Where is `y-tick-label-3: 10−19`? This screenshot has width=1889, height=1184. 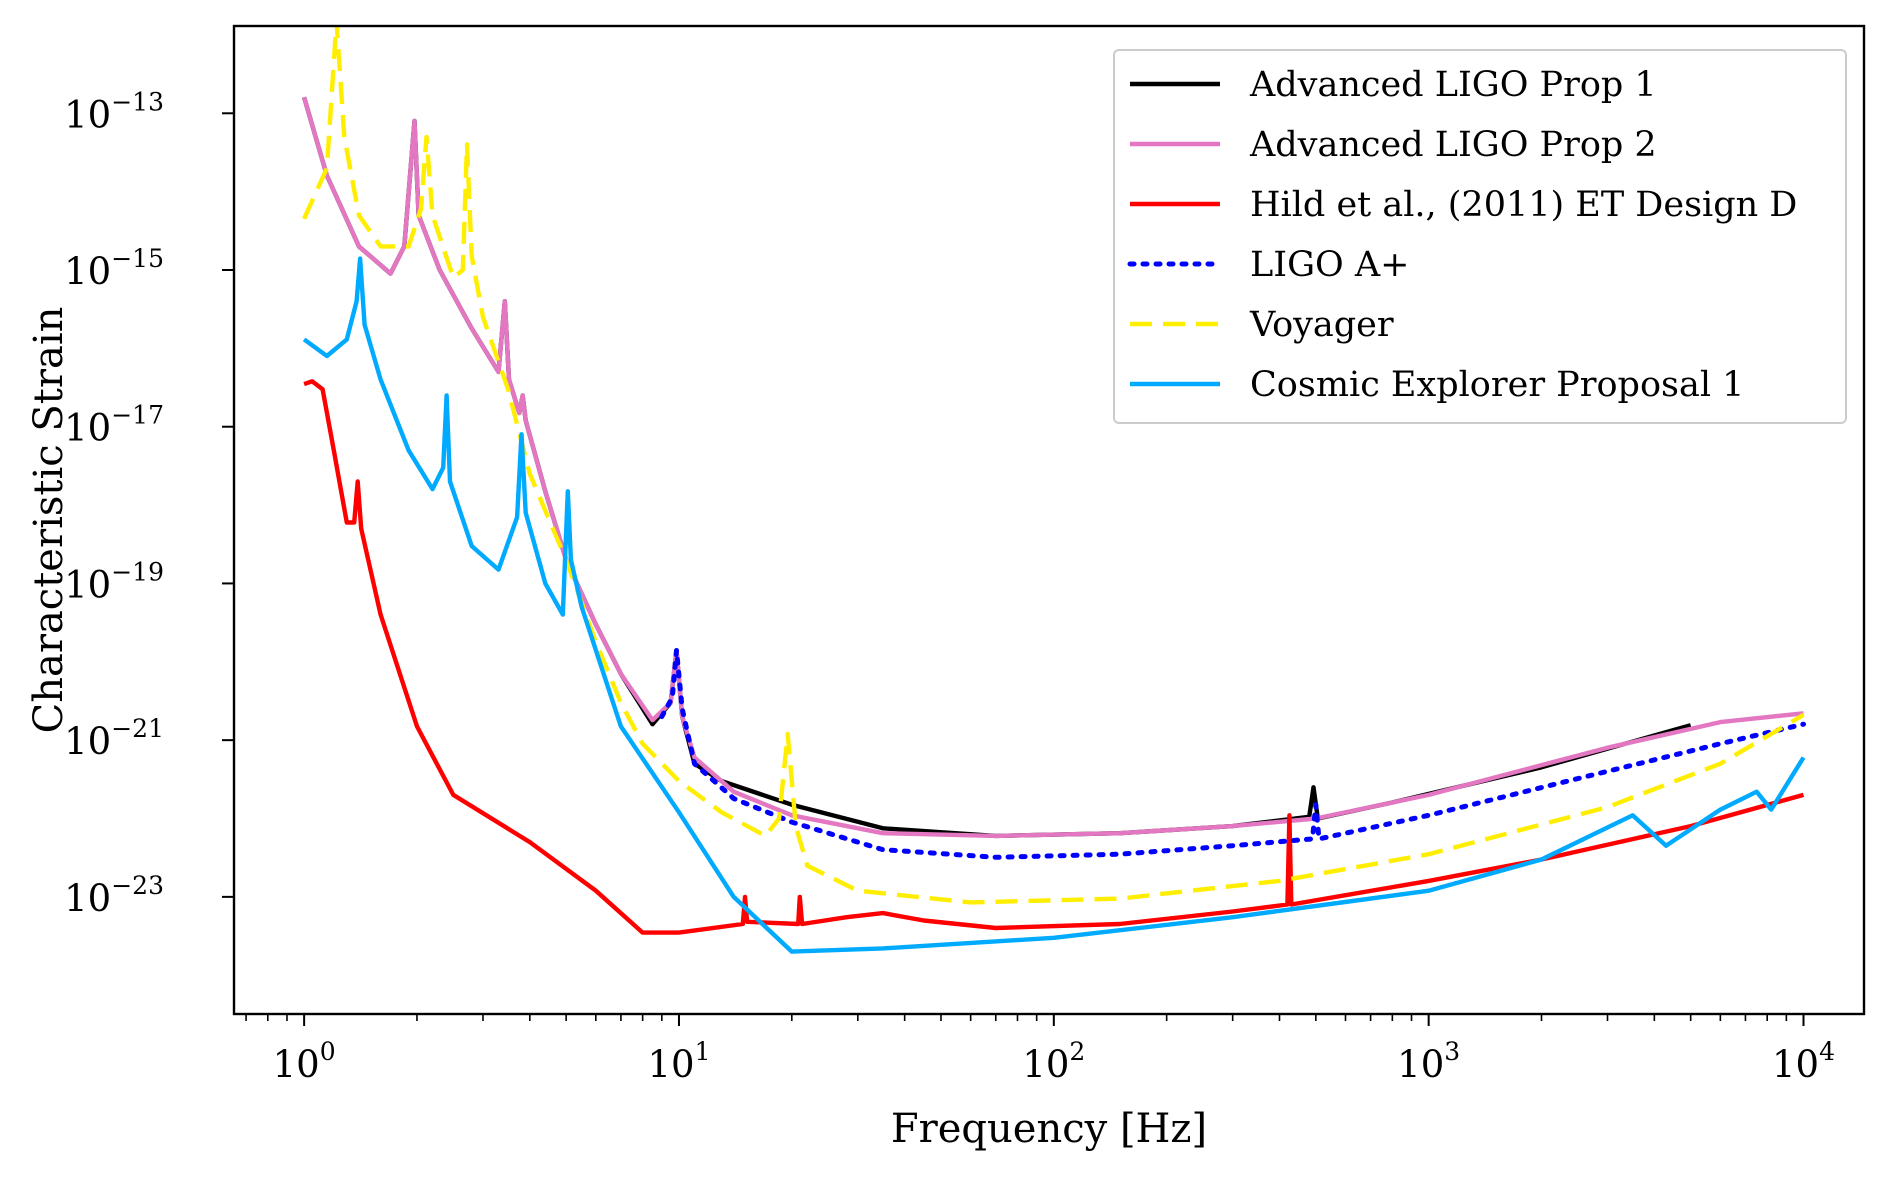 y-tick-label-3: 10−19 is located at coordinates (114, 581).